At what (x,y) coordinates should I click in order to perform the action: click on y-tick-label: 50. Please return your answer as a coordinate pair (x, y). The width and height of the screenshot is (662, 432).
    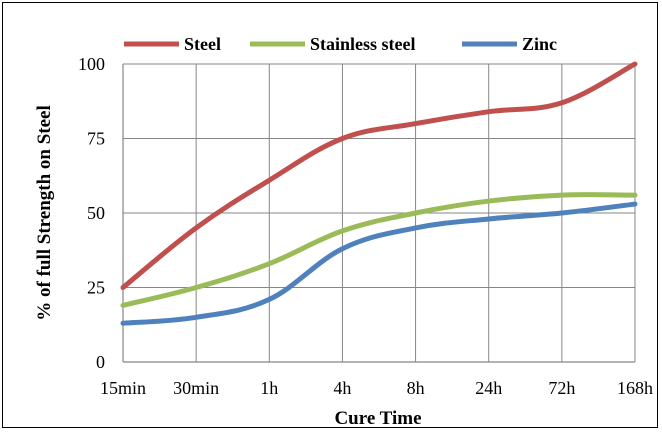
    Looking at the image, I should click on (96, 213).